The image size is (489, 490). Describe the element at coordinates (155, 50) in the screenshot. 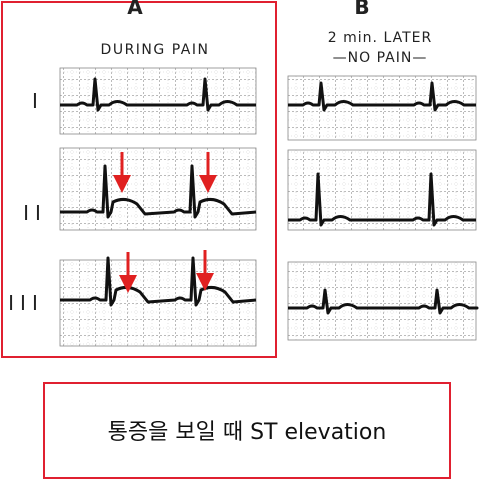

I see `panel-a-subtitle: DURING PAIN` at that location.